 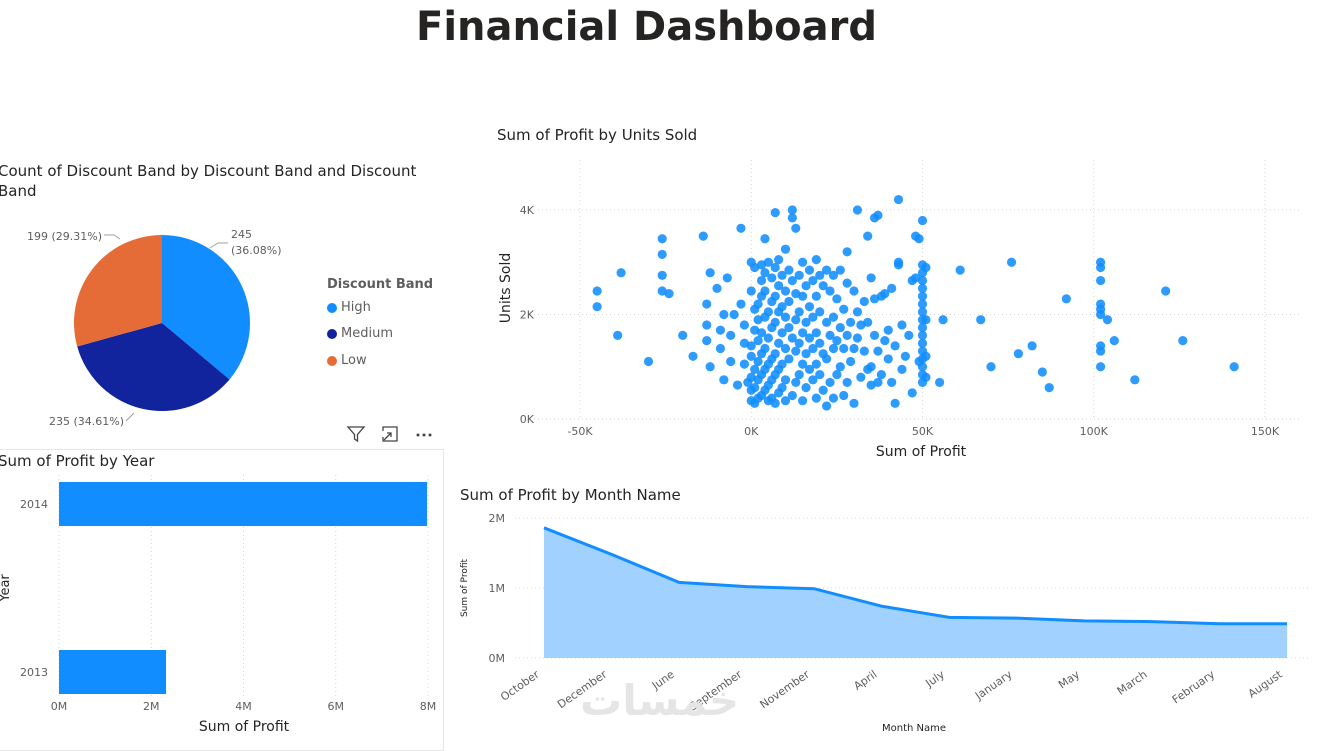 What do you see at coordinates (221, 603) in the screenshot?
I see `year-bar-chart: 2014 2013 0M 2M 4M 6M 8M Year Sum of Profit` at bounding box center [221, 603].